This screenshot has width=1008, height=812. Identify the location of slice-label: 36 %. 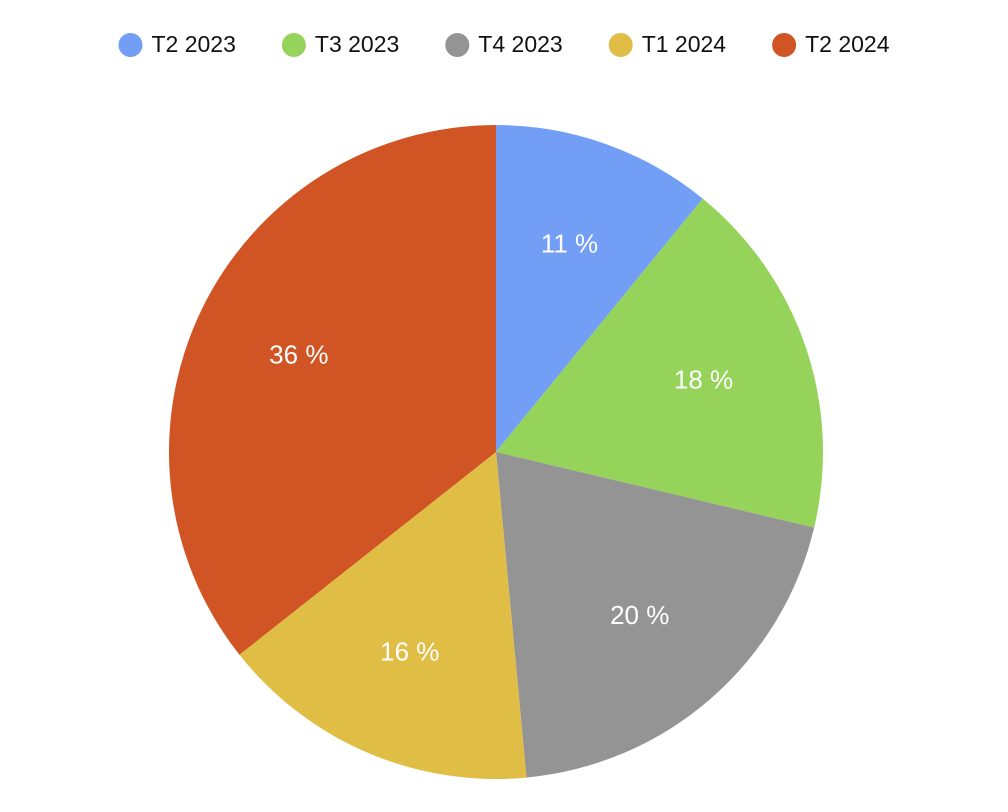
(298, 354).